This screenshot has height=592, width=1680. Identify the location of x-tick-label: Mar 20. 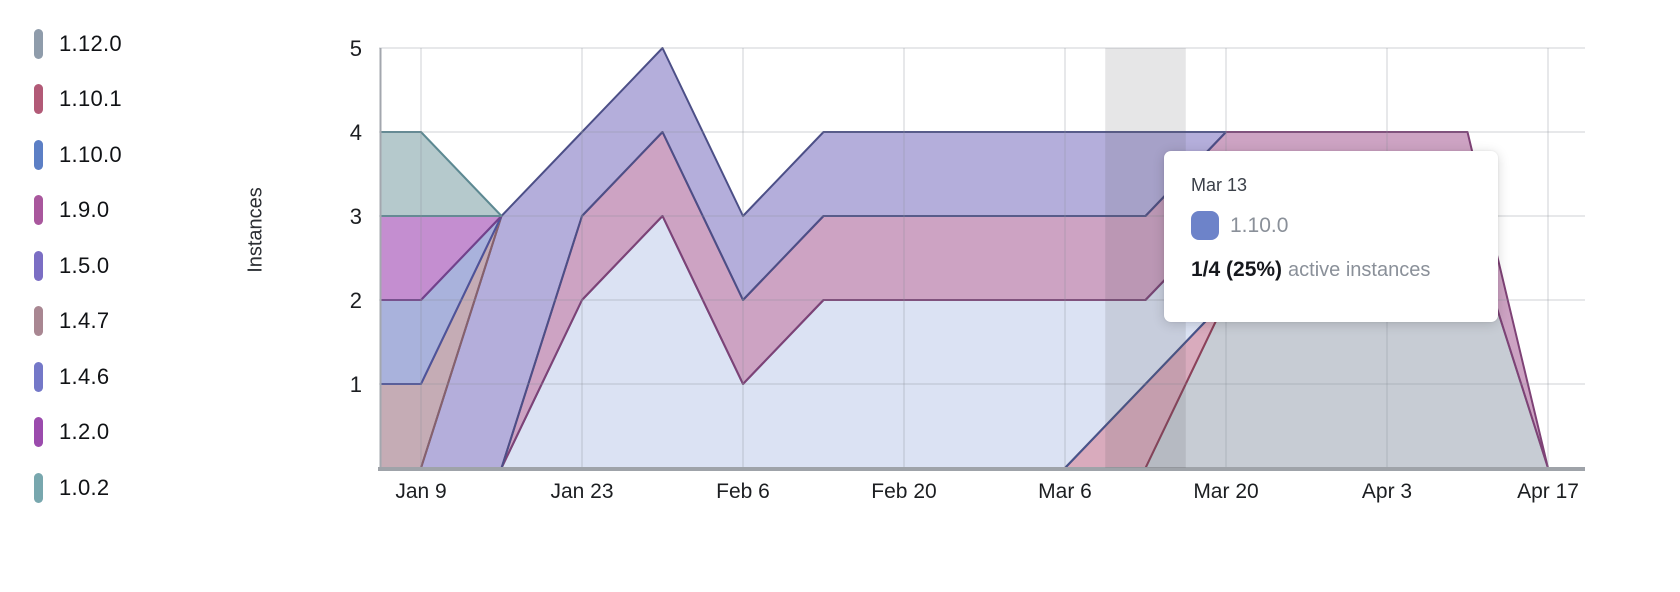
(1225, 491).